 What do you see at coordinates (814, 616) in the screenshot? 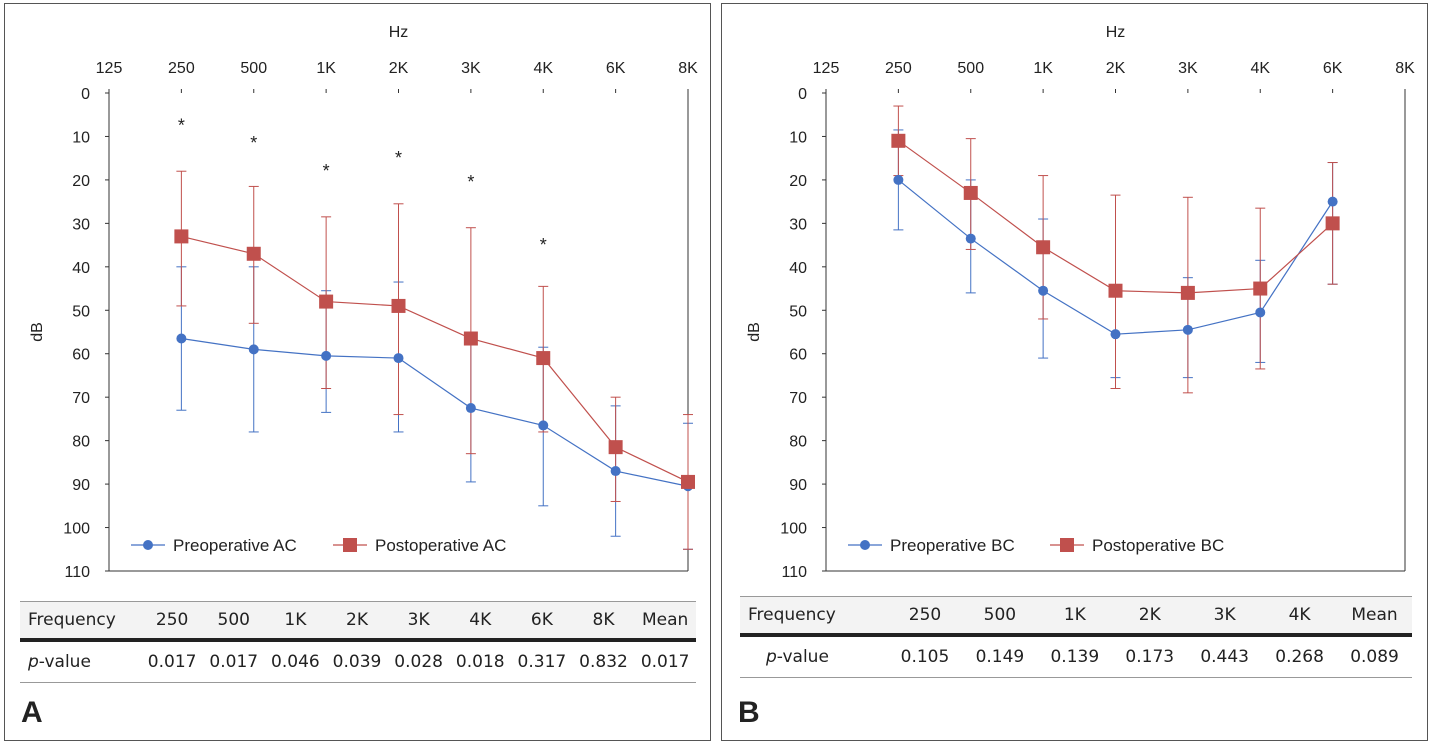
I see `table-header-cell: Frequency` at bounding box center [814, 616].